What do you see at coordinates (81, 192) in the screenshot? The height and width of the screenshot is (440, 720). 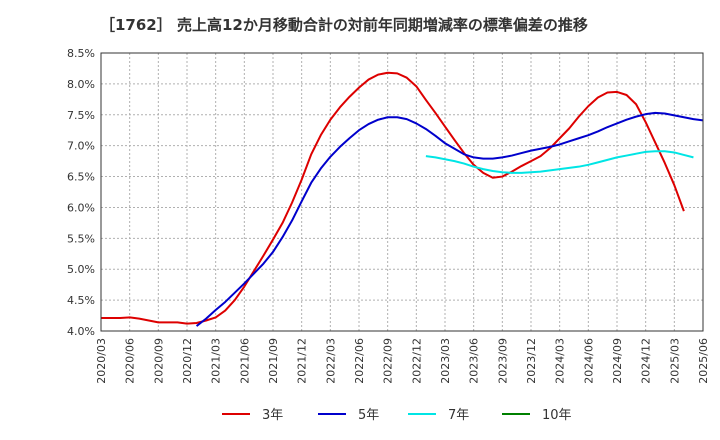 I see `y-axis-ticks: 4.0% 4.5% 5.0% 5.5% 6.0% 6.5% 7.0% 7.5% 8.0% 8.5%` at bounding box center [81, 192].